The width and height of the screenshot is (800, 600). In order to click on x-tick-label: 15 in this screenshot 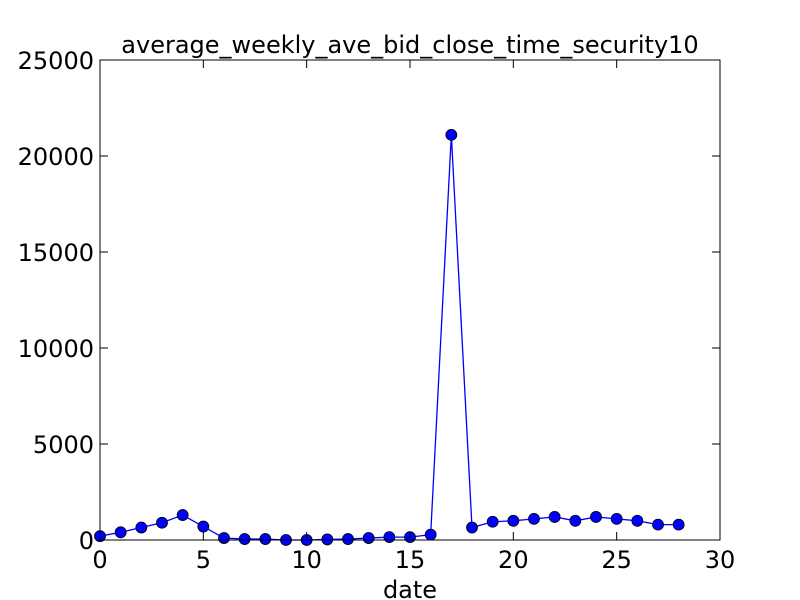, I will do `click(410, 560)`.